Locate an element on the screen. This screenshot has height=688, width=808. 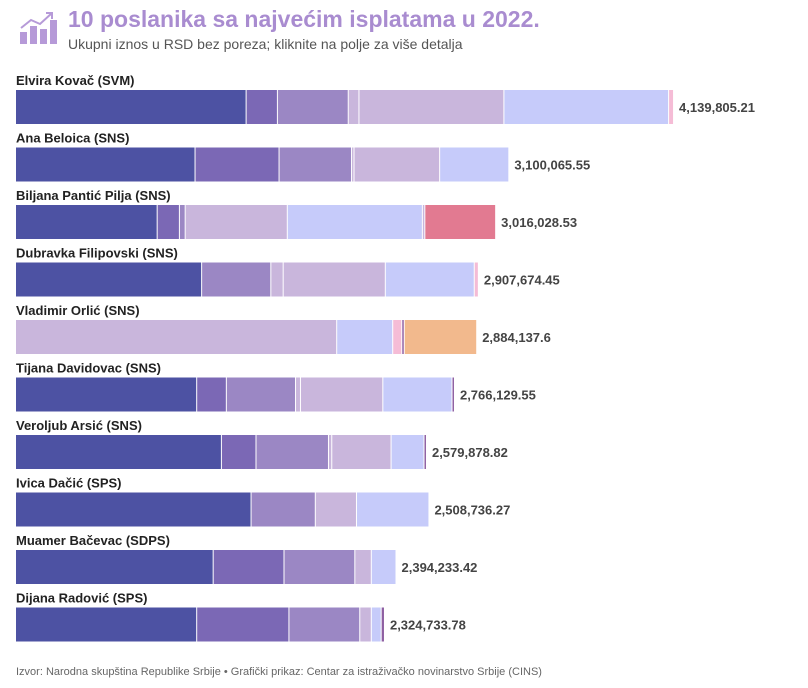
total-value-label: 3,100,065.55 is located at coordinates (552, 165).